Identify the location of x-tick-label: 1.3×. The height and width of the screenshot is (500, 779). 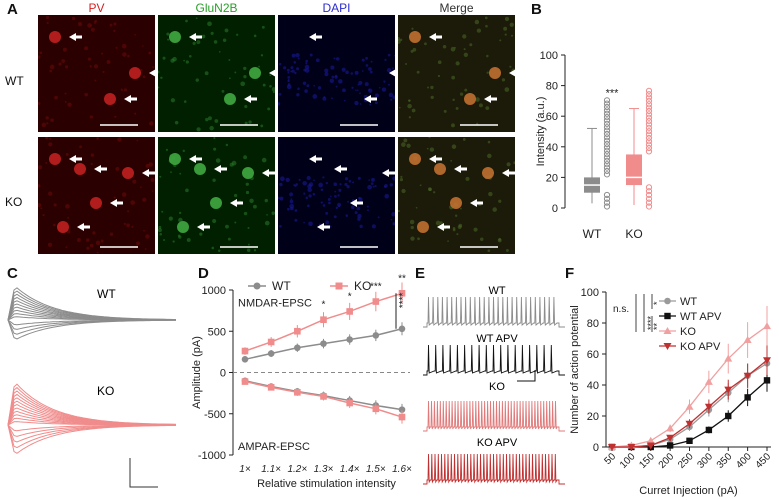
(324, 469).